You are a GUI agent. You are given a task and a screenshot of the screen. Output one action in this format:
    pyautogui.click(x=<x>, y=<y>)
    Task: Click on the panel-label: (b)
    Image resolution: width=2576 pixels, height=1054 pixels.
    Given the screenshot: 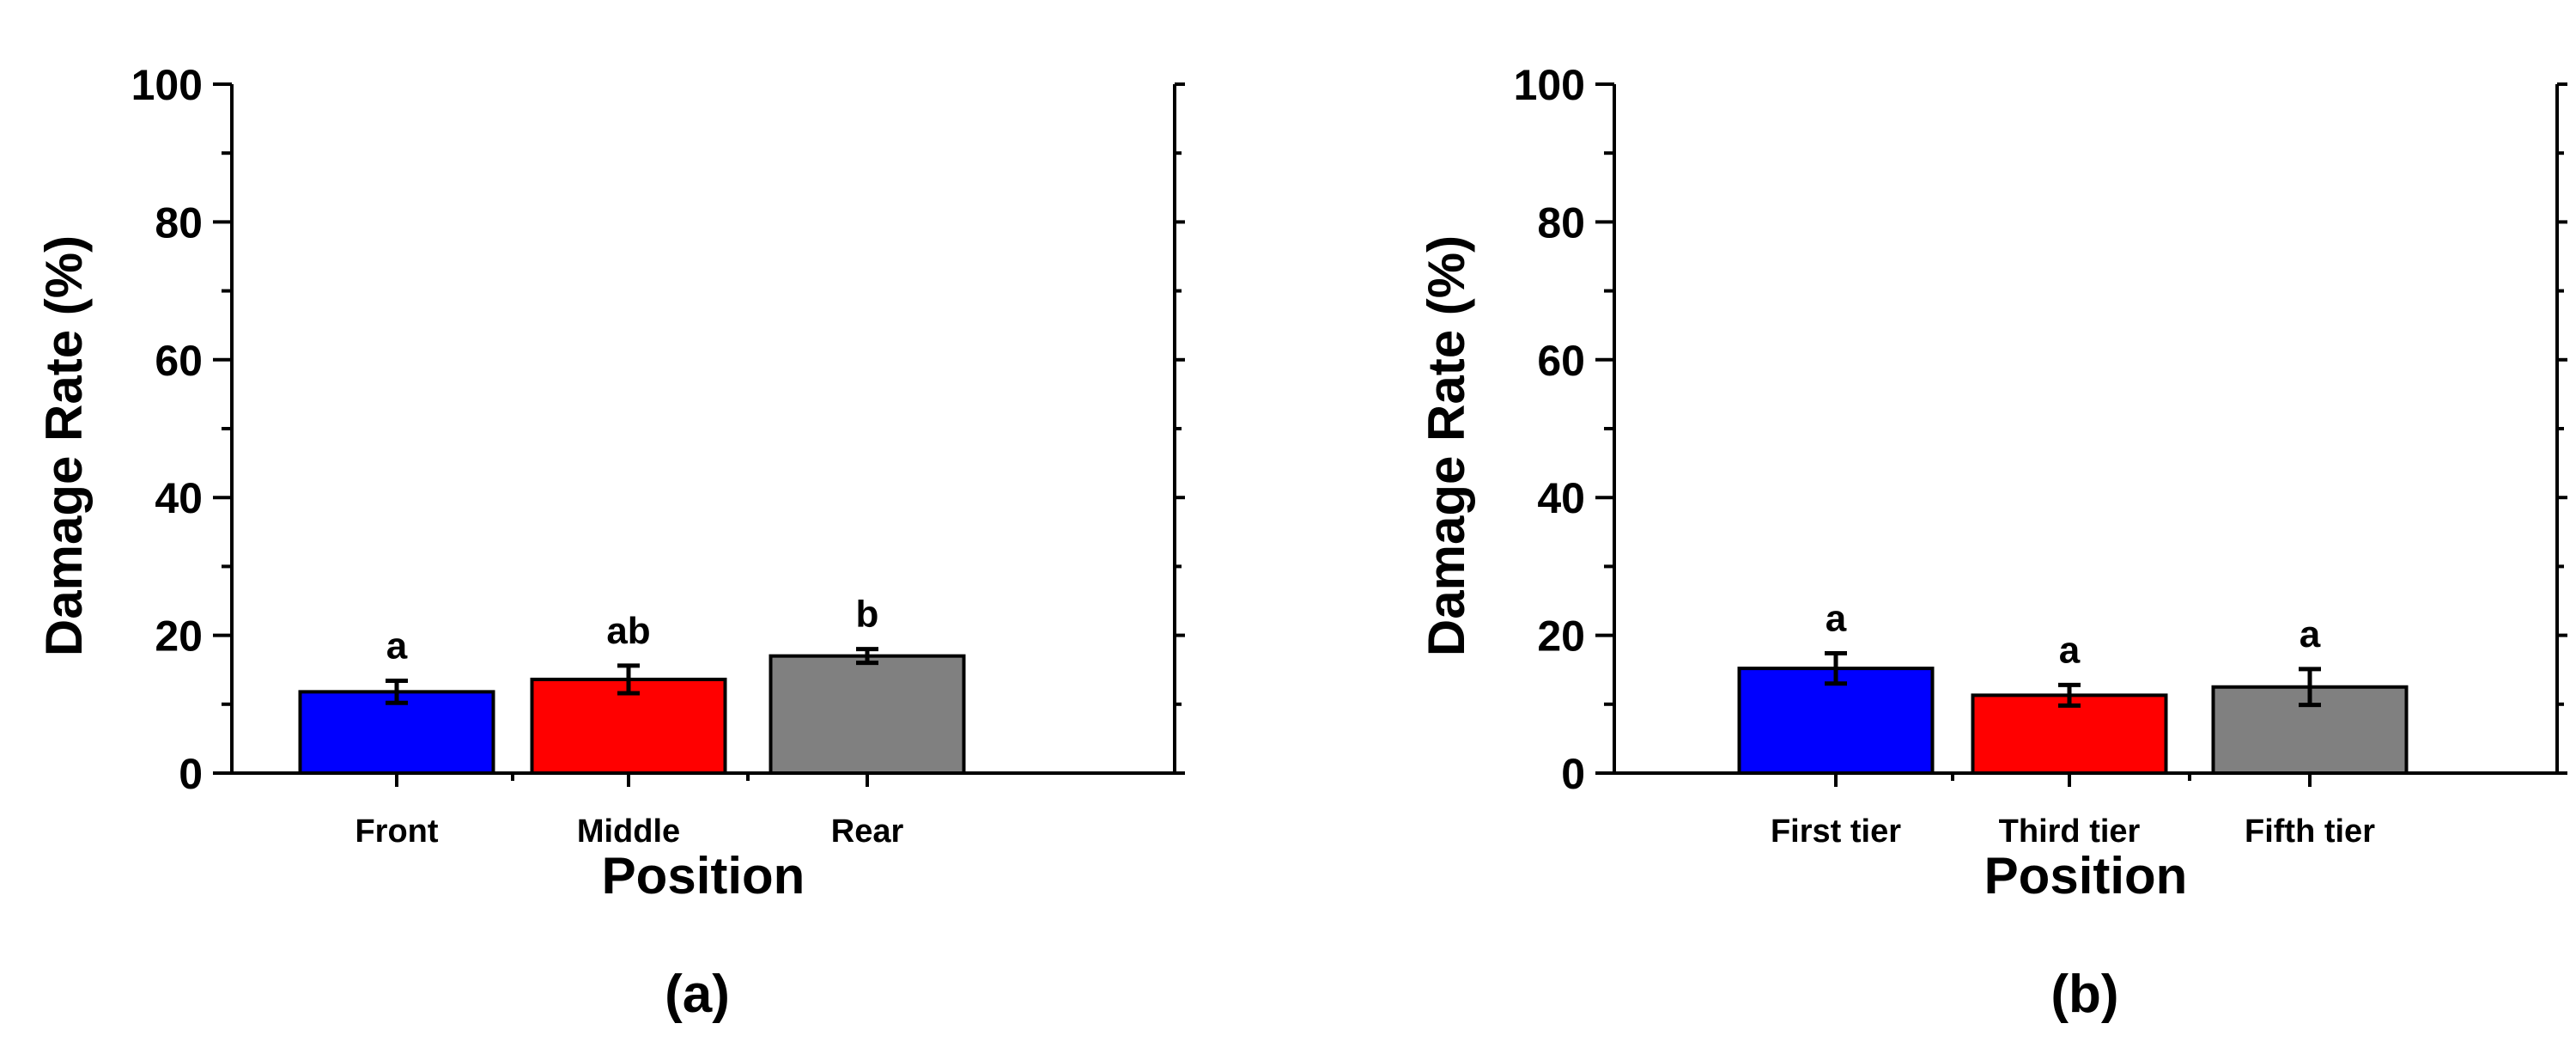 What is the action you would take?
    pyautogui.click(x=2084, y=994)
    